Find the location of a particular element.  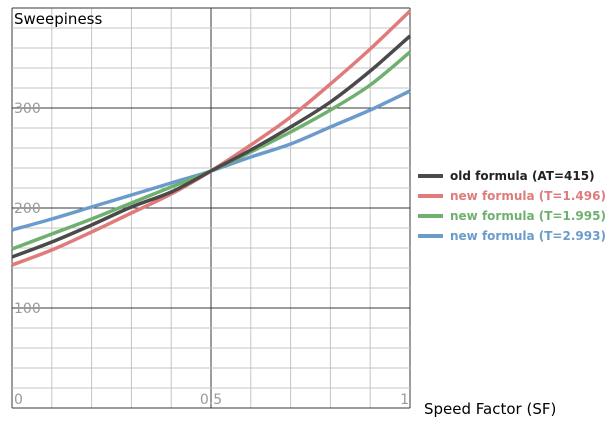

y-tick-label: 300 is located at coordinates (27, 109).